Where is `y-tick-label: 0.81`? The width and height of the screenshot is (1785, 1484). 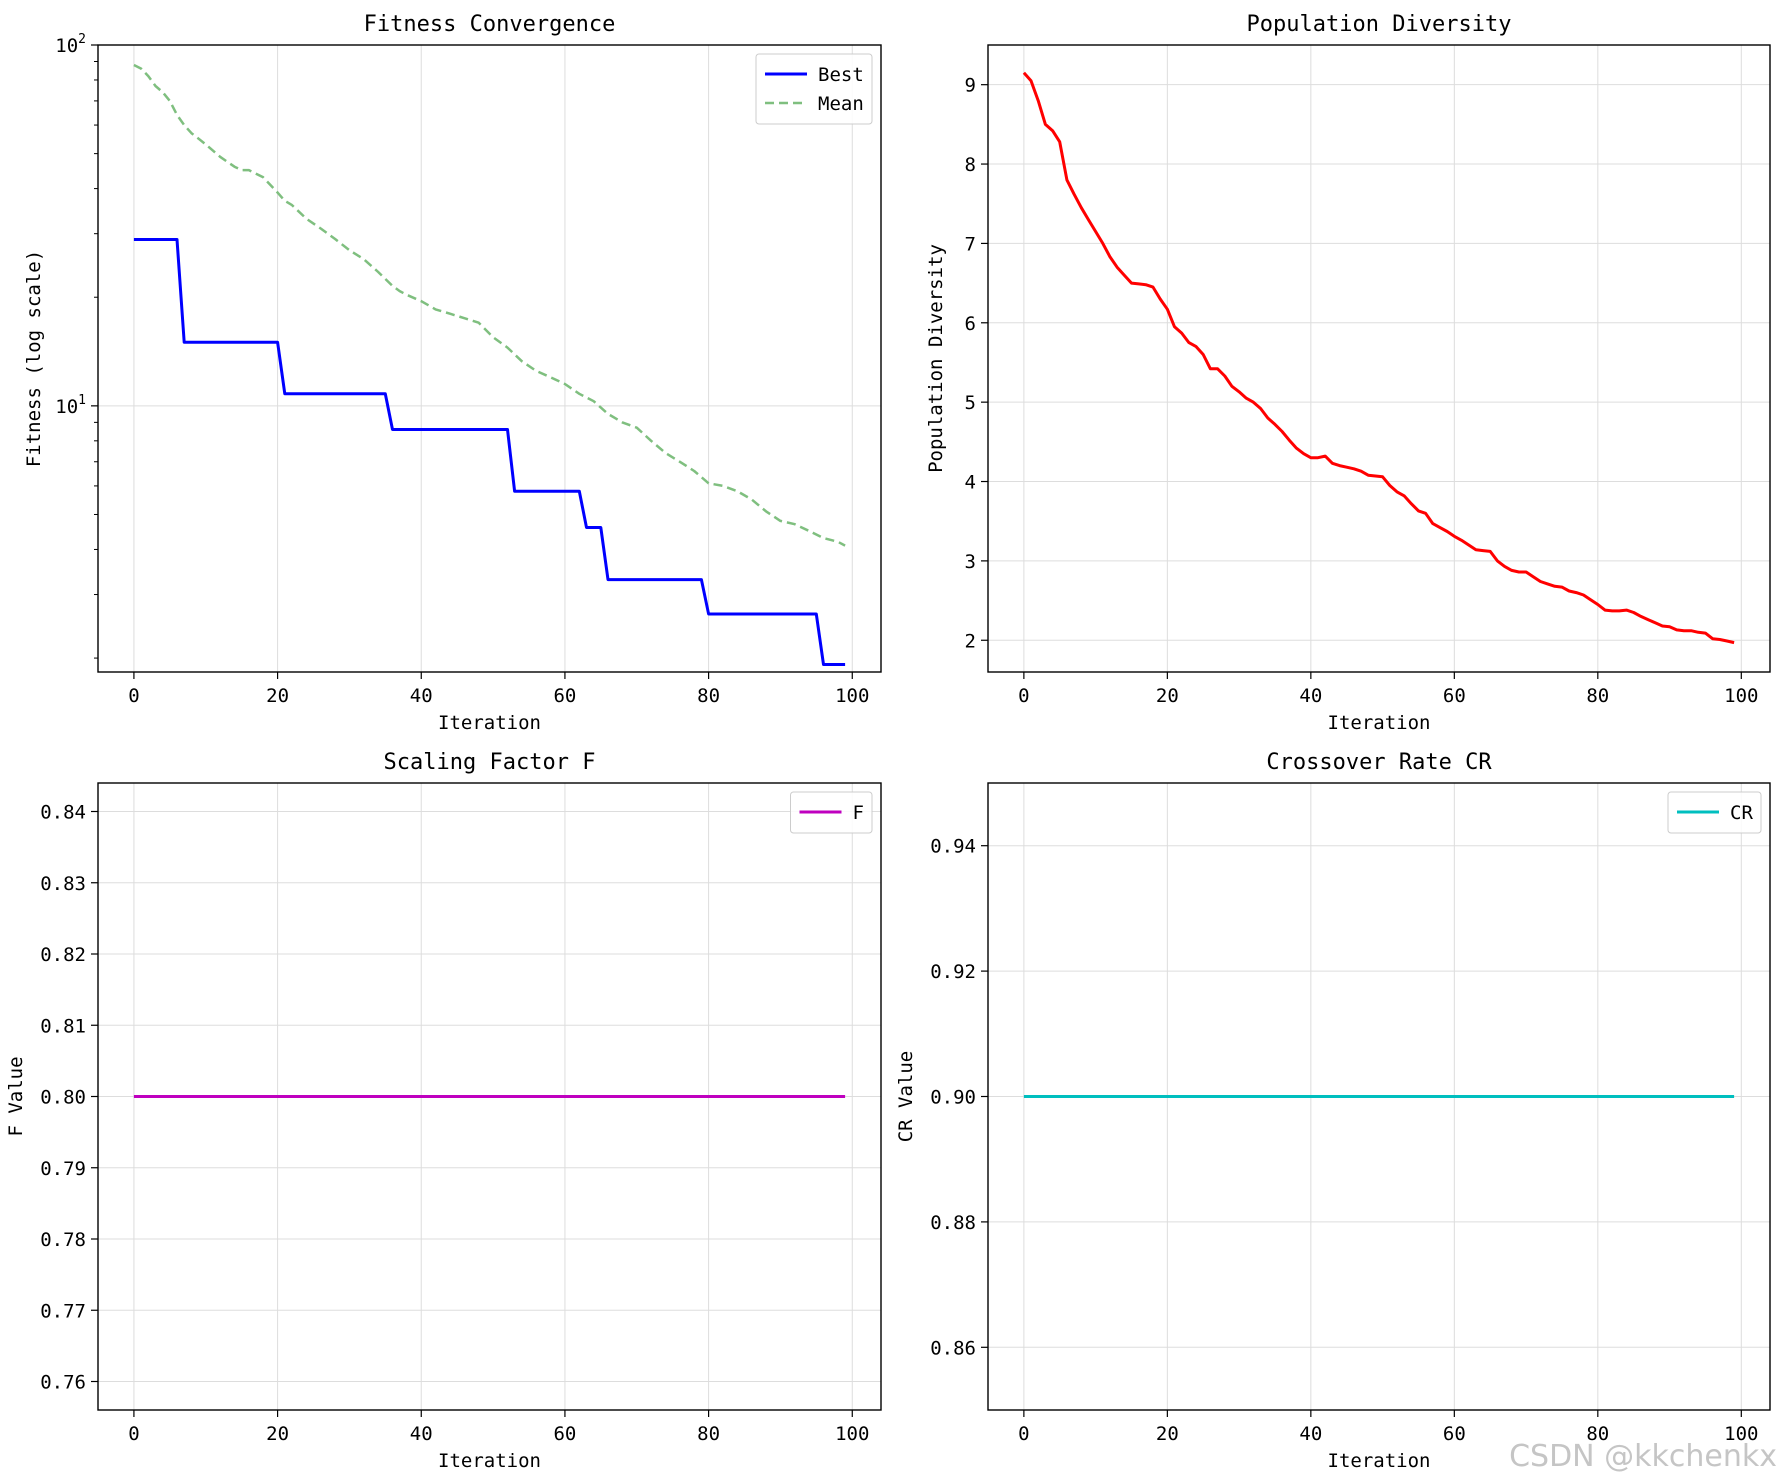 y-tick-label: 0.81 is located at coordinates (63, 1026).